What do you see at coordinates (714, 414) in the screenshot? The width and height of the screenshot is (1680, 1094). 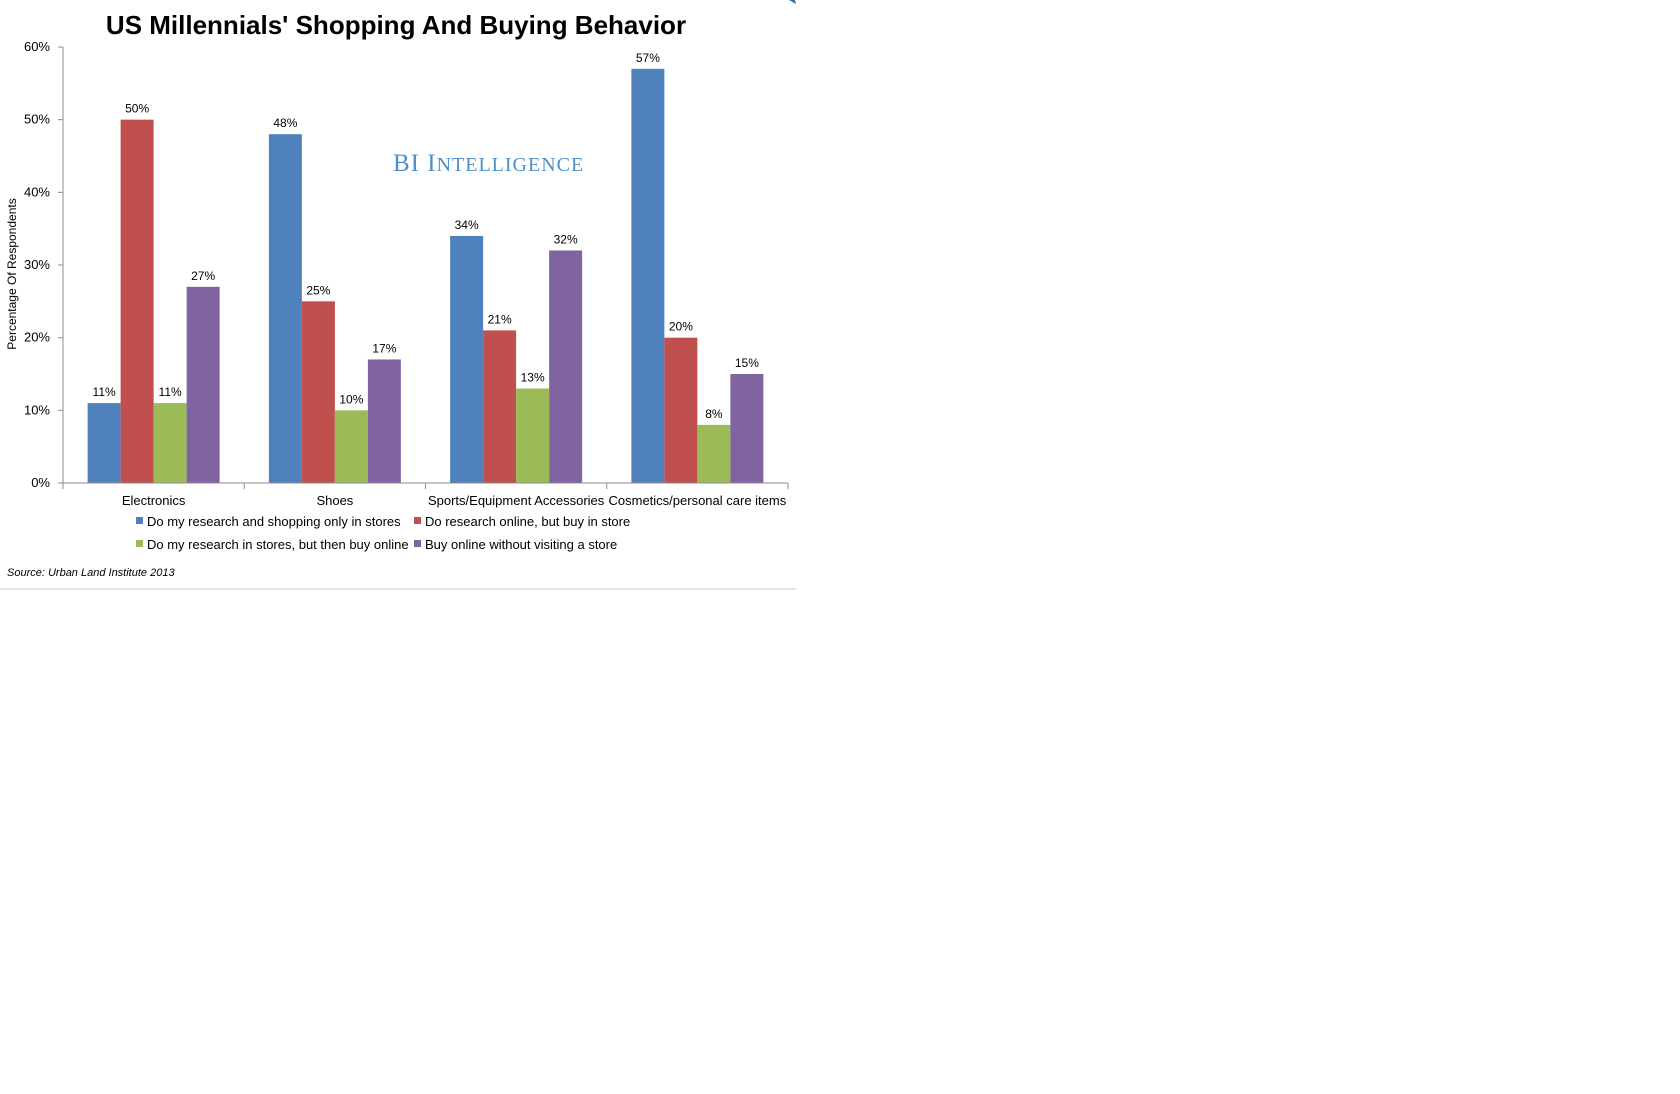 I see `bar-value-label: 8%` at bounding box center [714, 414].